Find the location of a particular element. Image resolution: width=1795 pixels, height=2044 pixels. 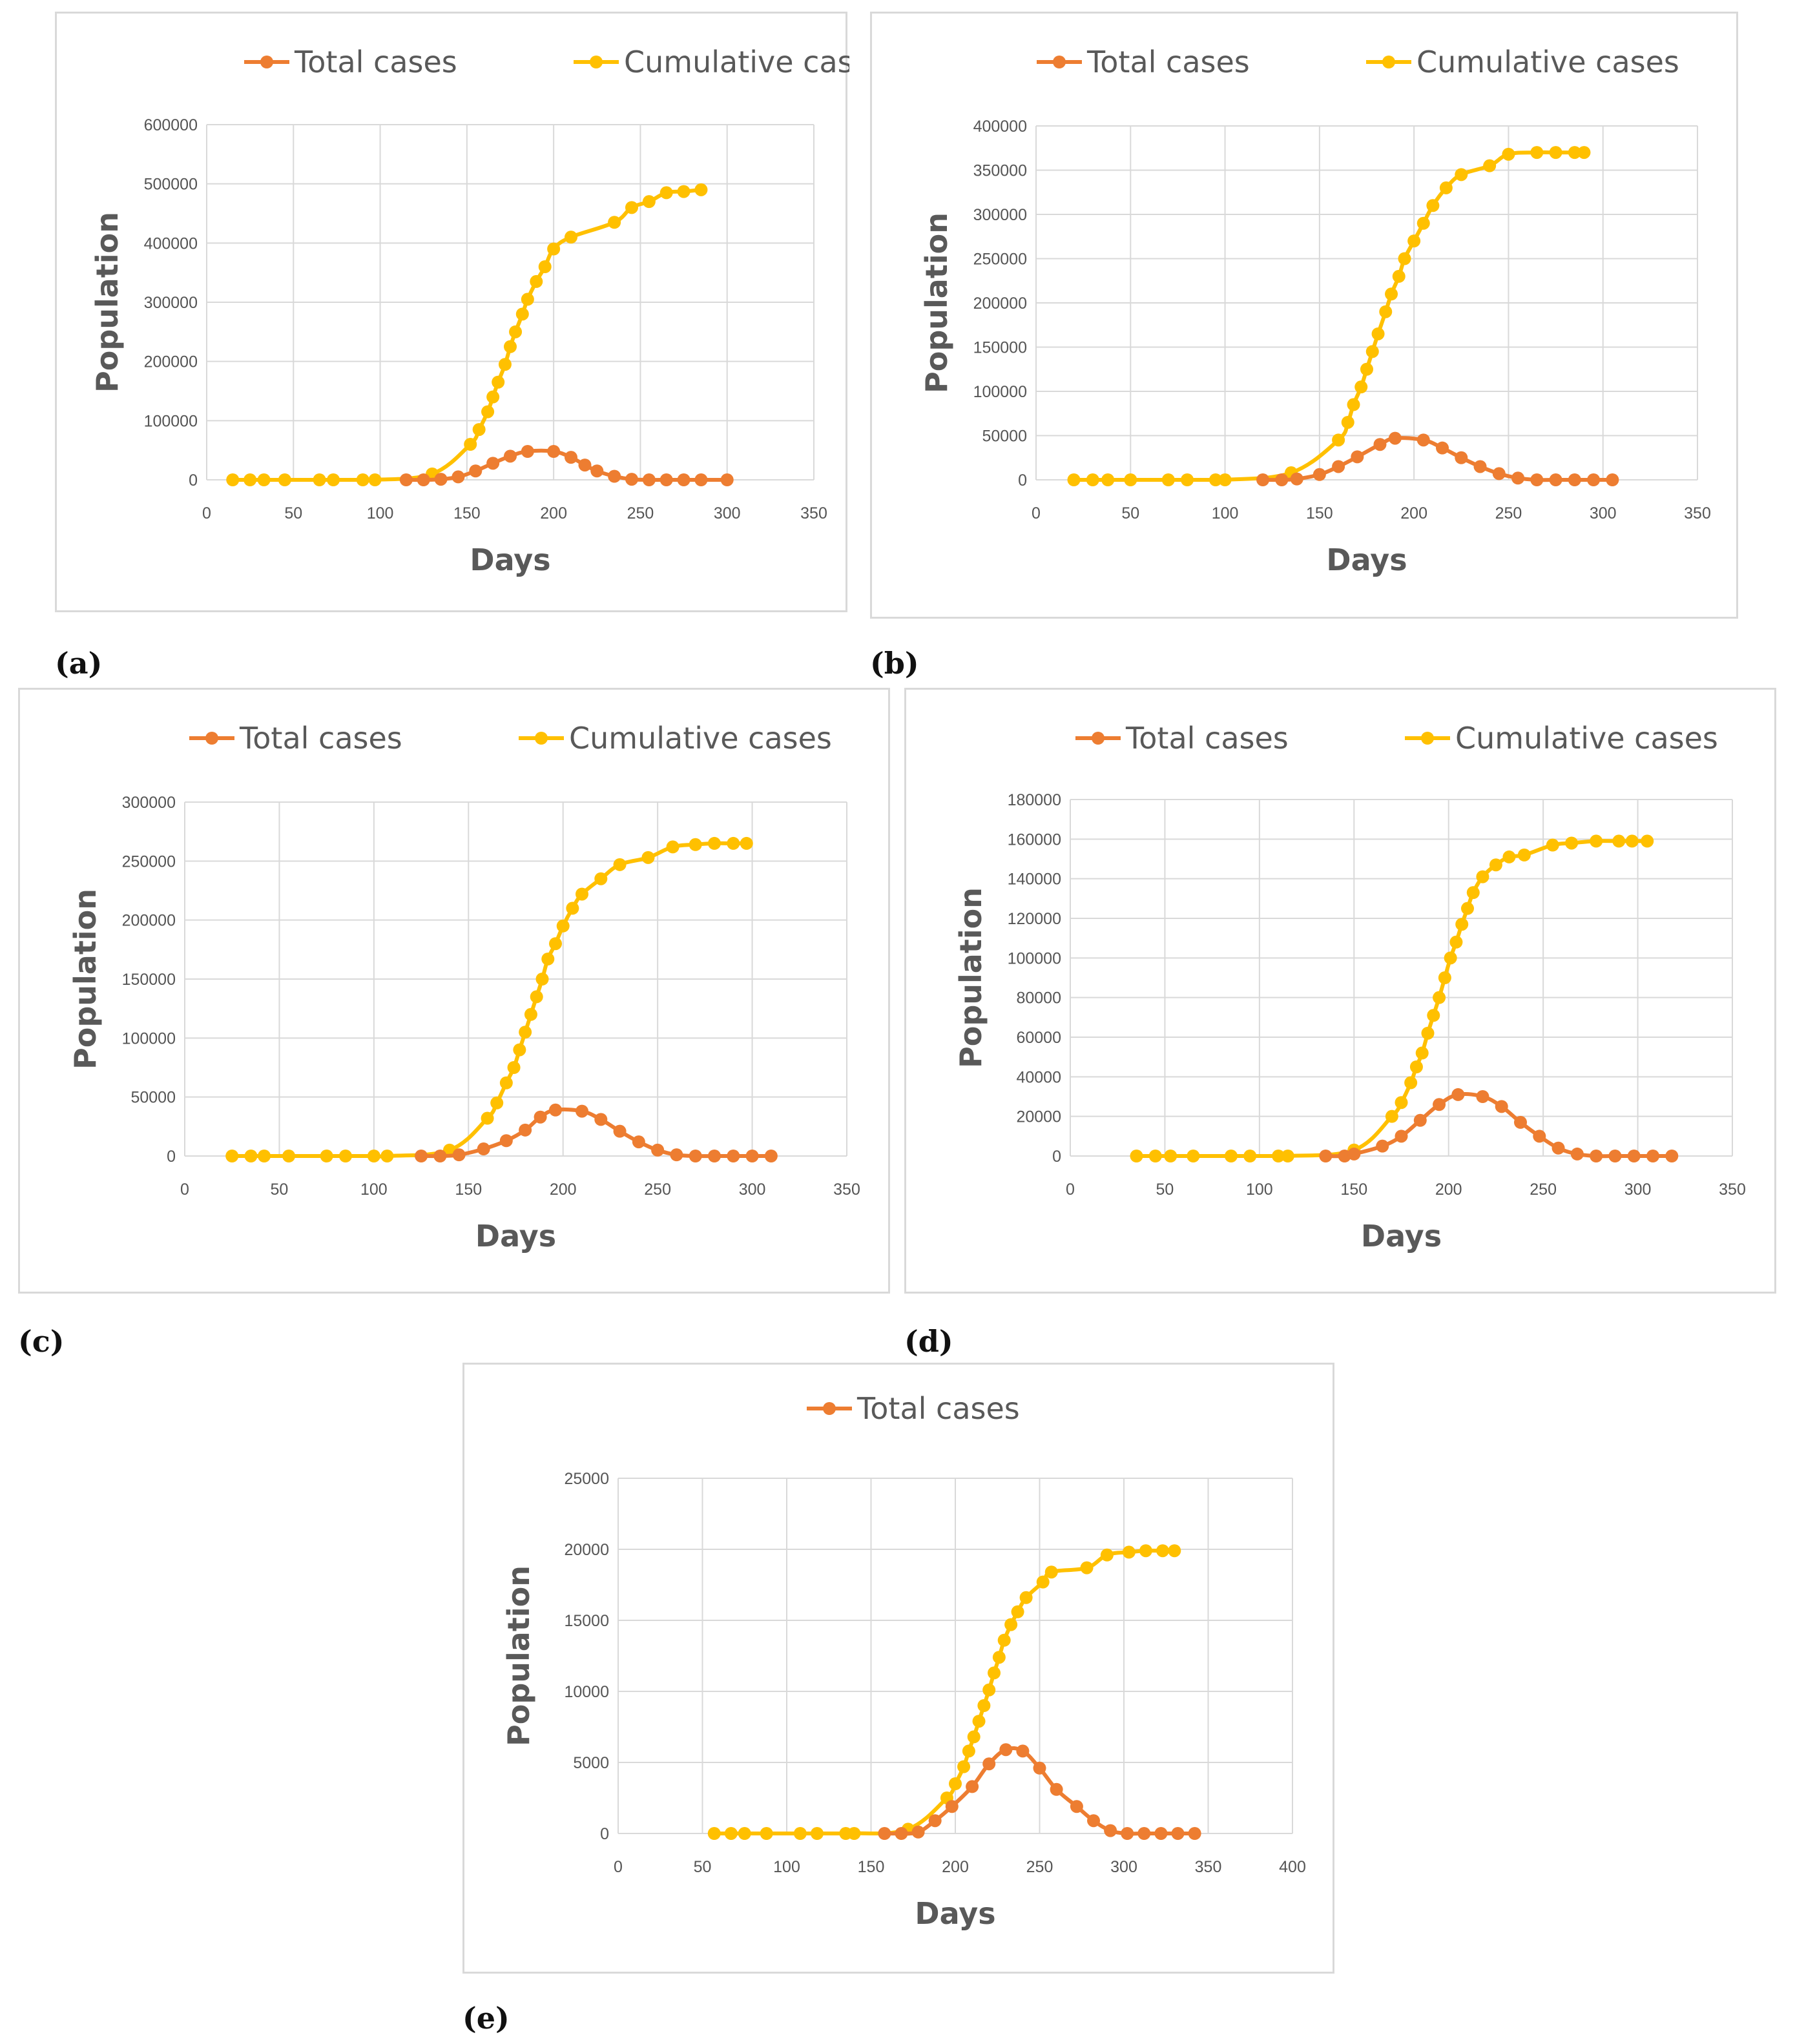

y-tick-label: 60000 is located at coordinates (1039, 1038).